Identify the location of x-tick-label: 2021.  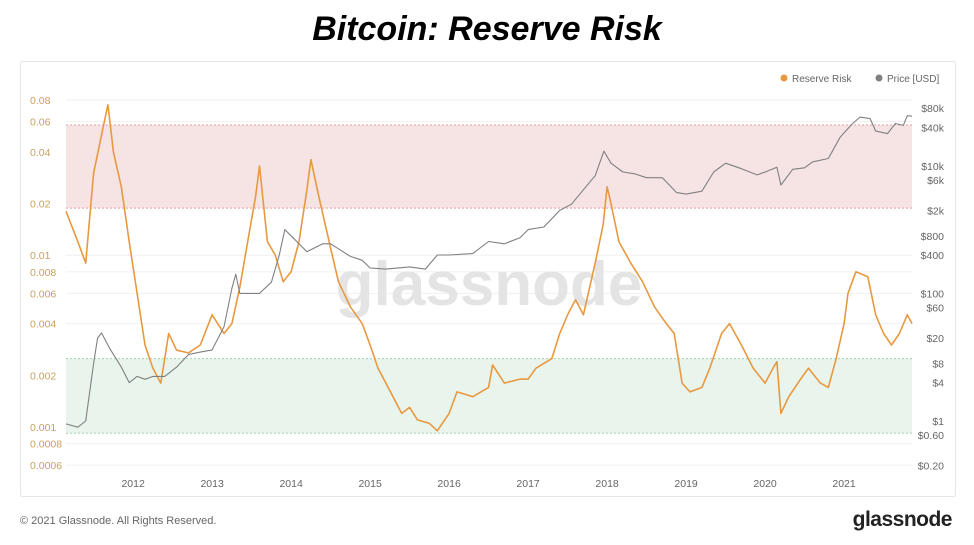
(844, 484).